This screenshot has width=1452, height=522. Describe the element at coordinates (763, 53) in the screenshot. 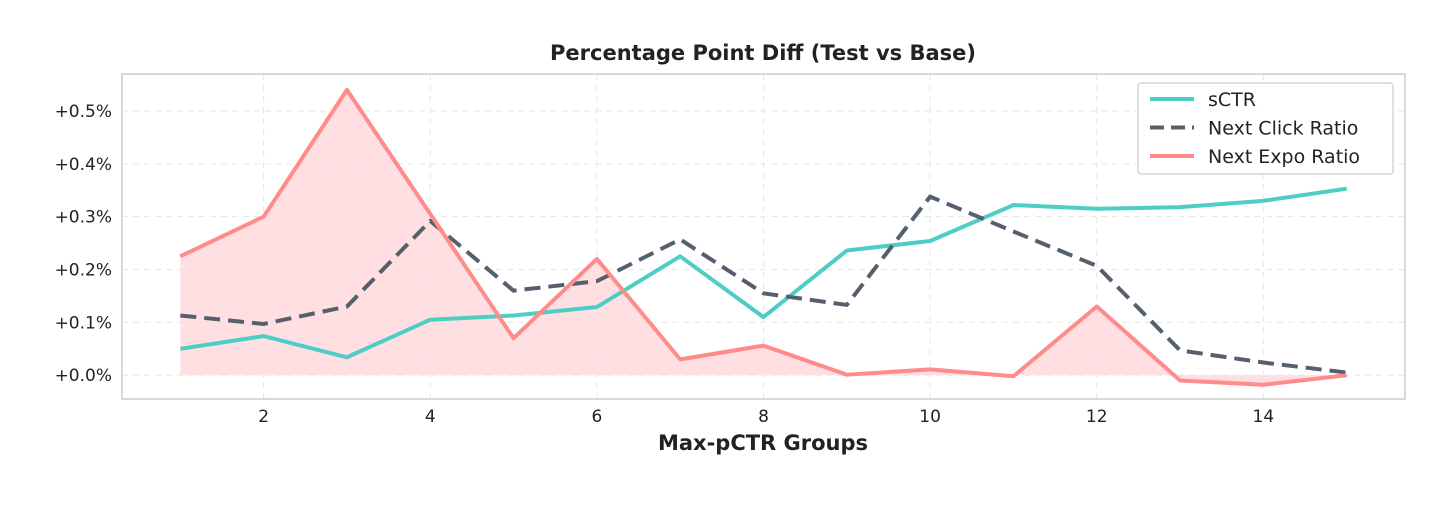

I see `chart-title: Percentage Point Diff (Test vs Base)` at that location.